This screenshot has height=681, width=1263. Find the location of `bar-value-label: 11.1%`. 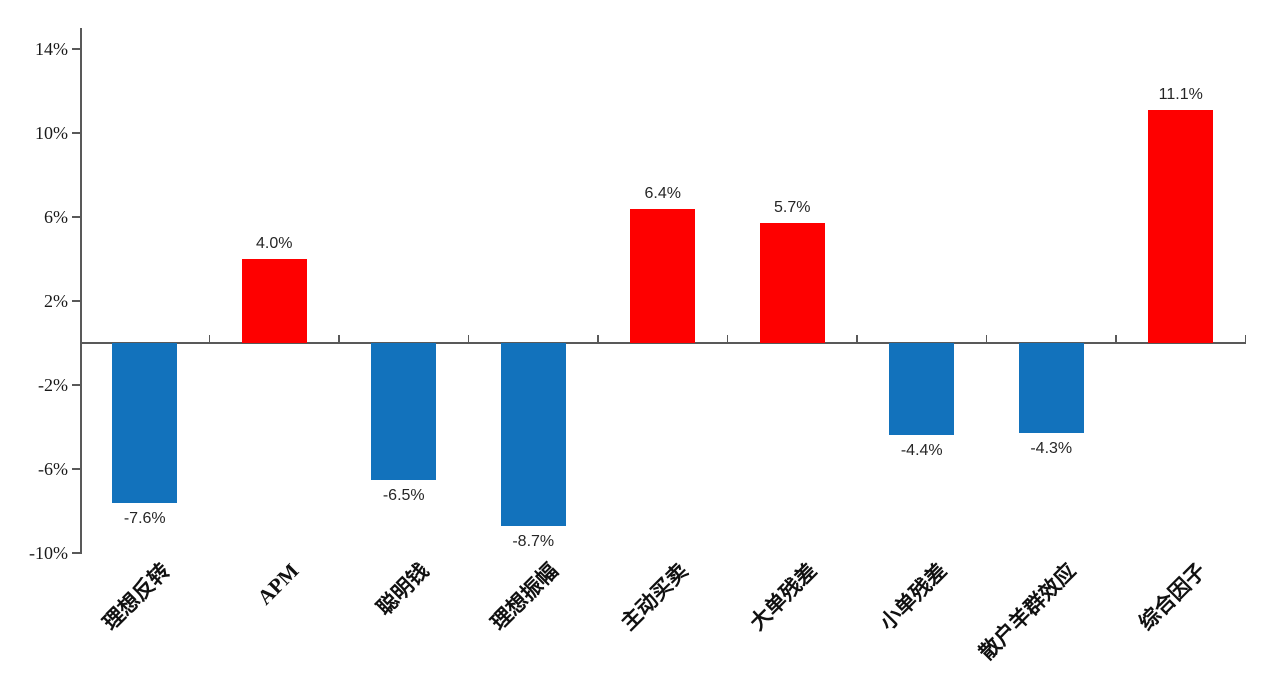

bar-value-label: 11.1% is located at coordinates (1180, 94).